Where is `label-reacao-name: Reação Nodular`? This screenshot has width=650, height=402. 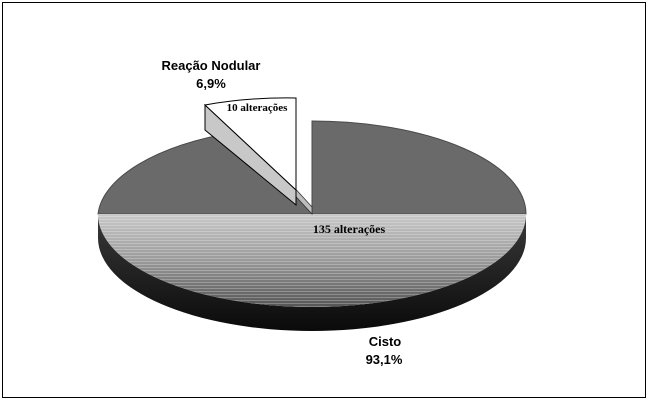 label-reacao-name: Reação Nodular is located at coordinates (211, 65).